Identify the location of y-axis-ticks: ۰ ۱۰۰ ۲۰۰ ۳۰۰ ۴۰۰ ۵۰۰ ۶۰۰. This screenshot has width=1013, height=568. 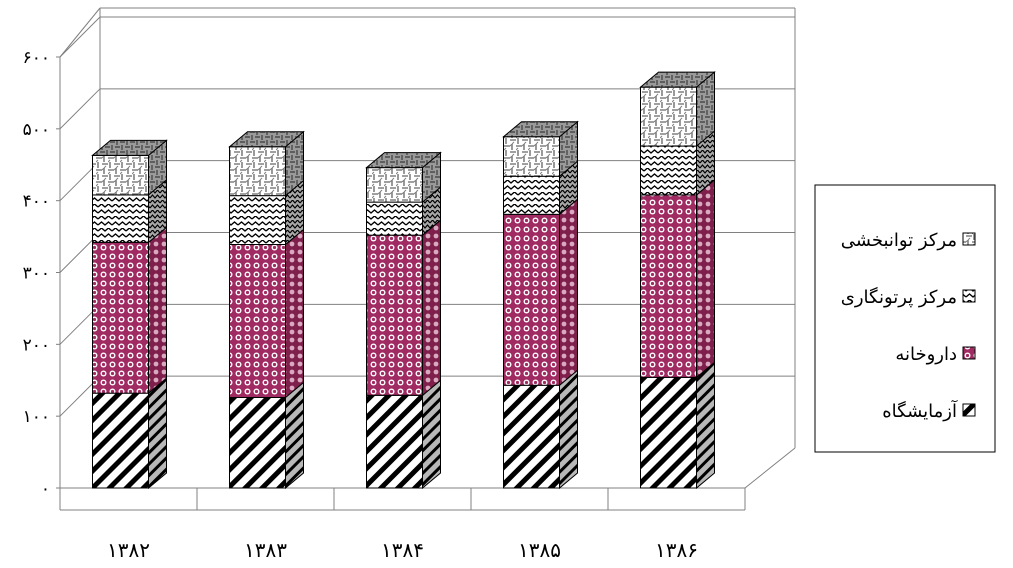
(41, 273).